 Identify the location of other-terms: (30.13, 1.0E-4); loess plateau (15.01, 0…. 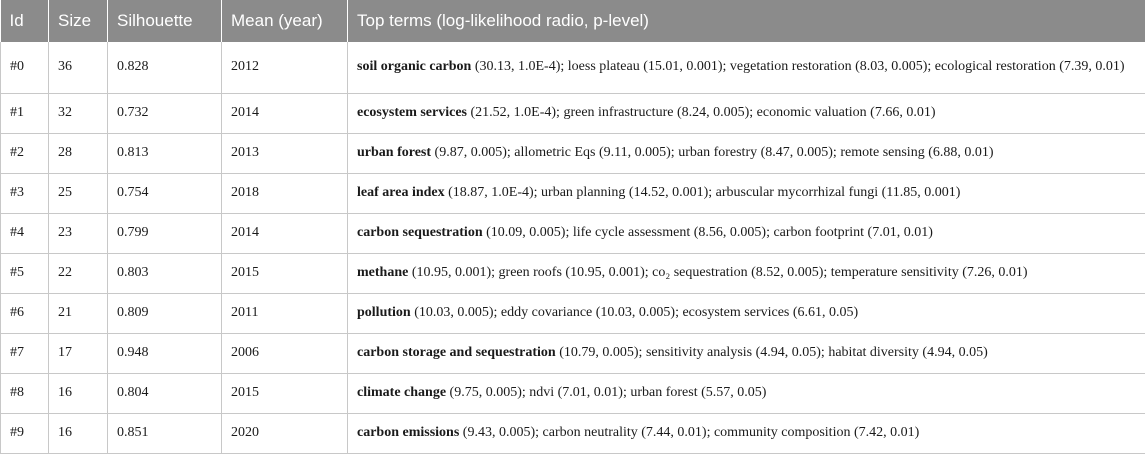
(798, 67).